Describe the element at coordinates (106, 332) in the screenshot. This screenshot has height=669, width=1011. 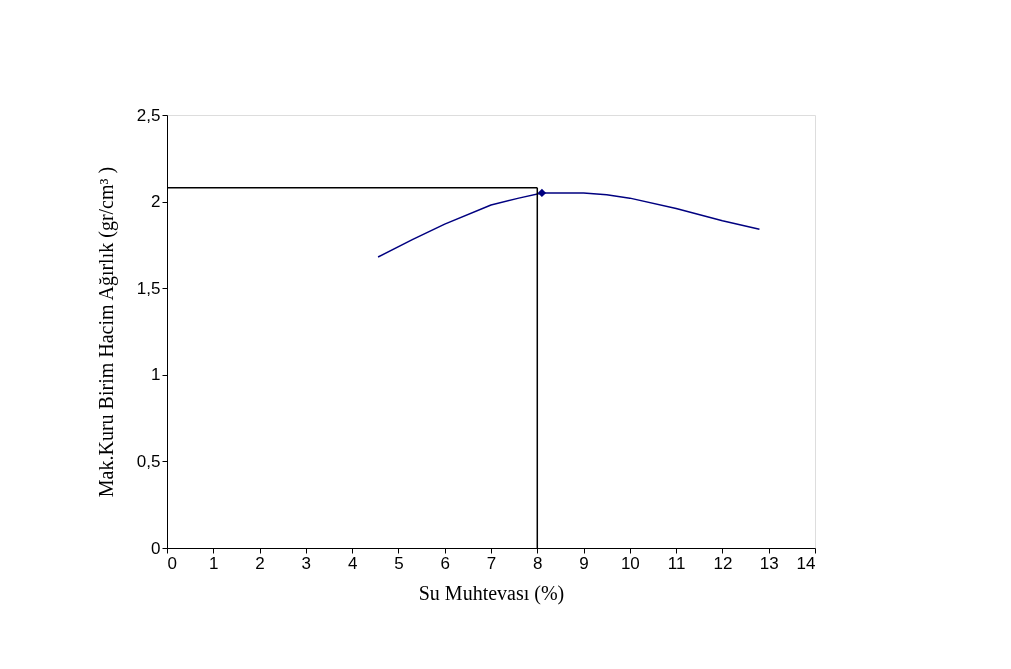
I see `y-axis-title: Mak.Kuru Birim Hacim Ağırlık (gr/cm³ )` at that location.